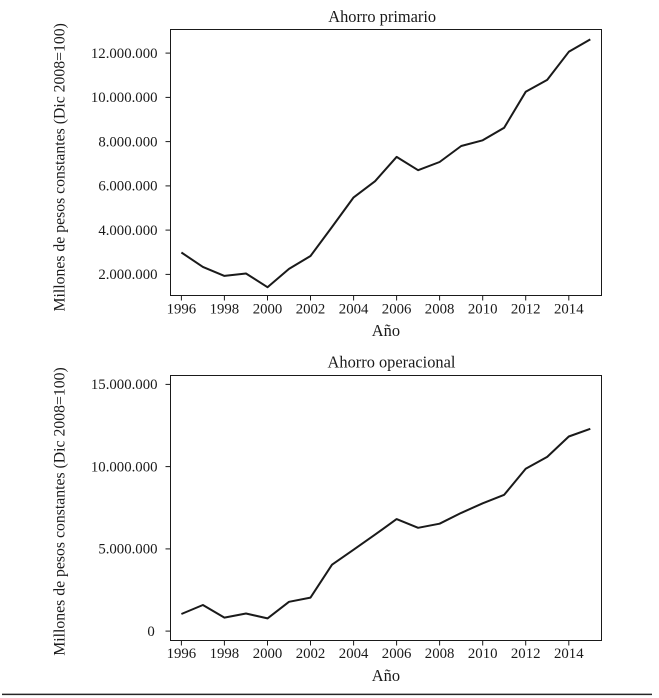  What do you see at coordinates (392, 362) in the screenshot?
I see `svg-text: Ahorro operacional` at bounding box center [392, 362].